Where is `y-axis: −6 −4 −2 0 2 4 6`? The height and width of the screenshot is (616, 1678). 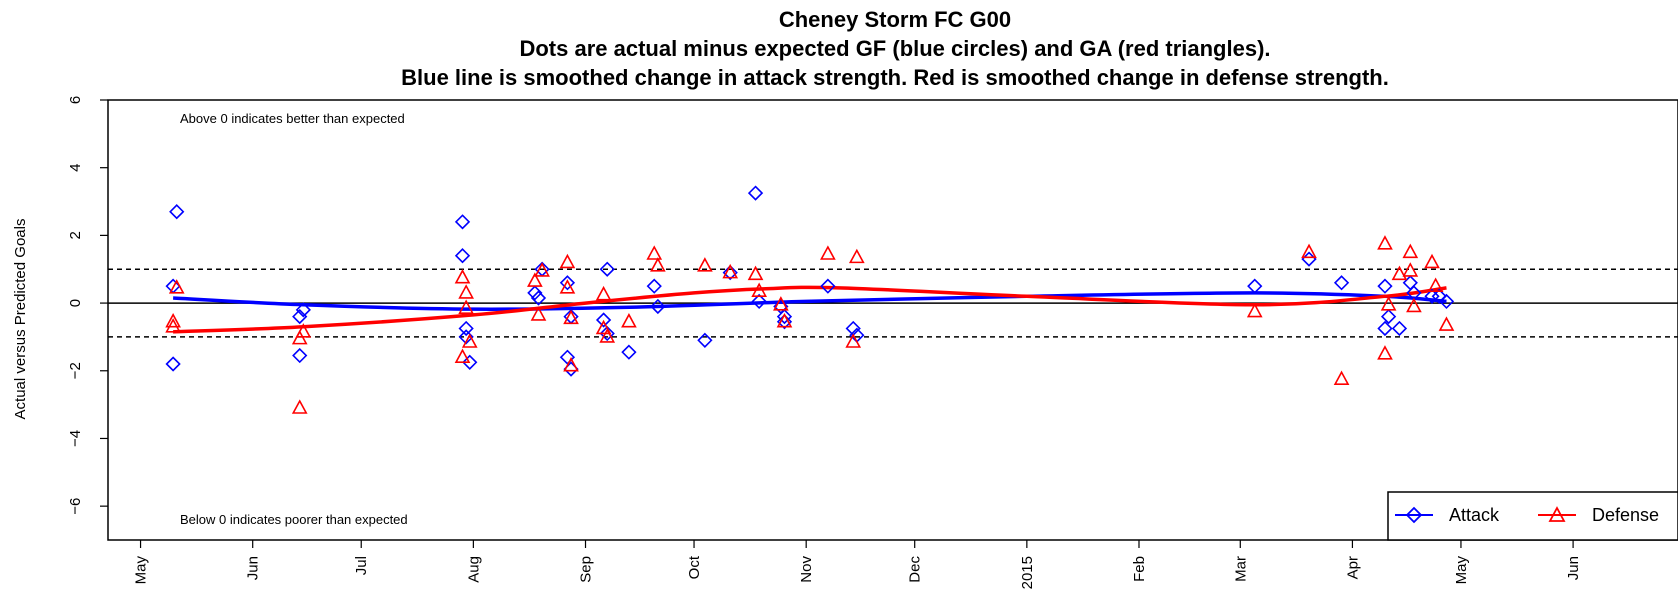
y-axis: −6 −4 −2 0 2 4 6 is located at coordinates (87, 305).